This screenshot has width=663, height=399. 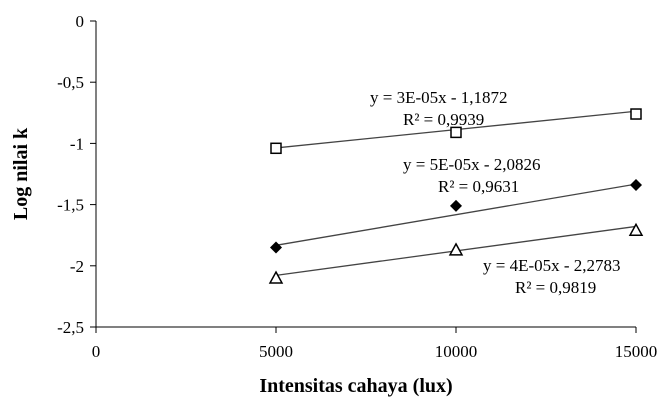 What do you see at coordinates (70, 205) in the screenshot?
I see `y-tick-label: -1,5` at bounding box center [70, 205].